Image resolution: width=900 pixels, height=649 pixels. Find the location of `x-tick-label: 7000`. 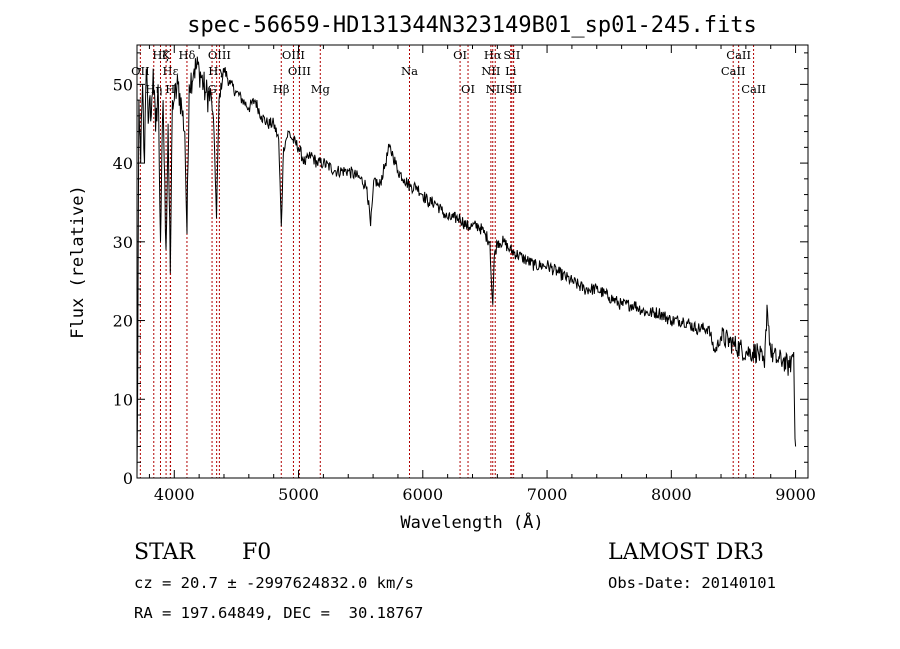

x-tick-label: 7000 is located at coordinates (547, 494).